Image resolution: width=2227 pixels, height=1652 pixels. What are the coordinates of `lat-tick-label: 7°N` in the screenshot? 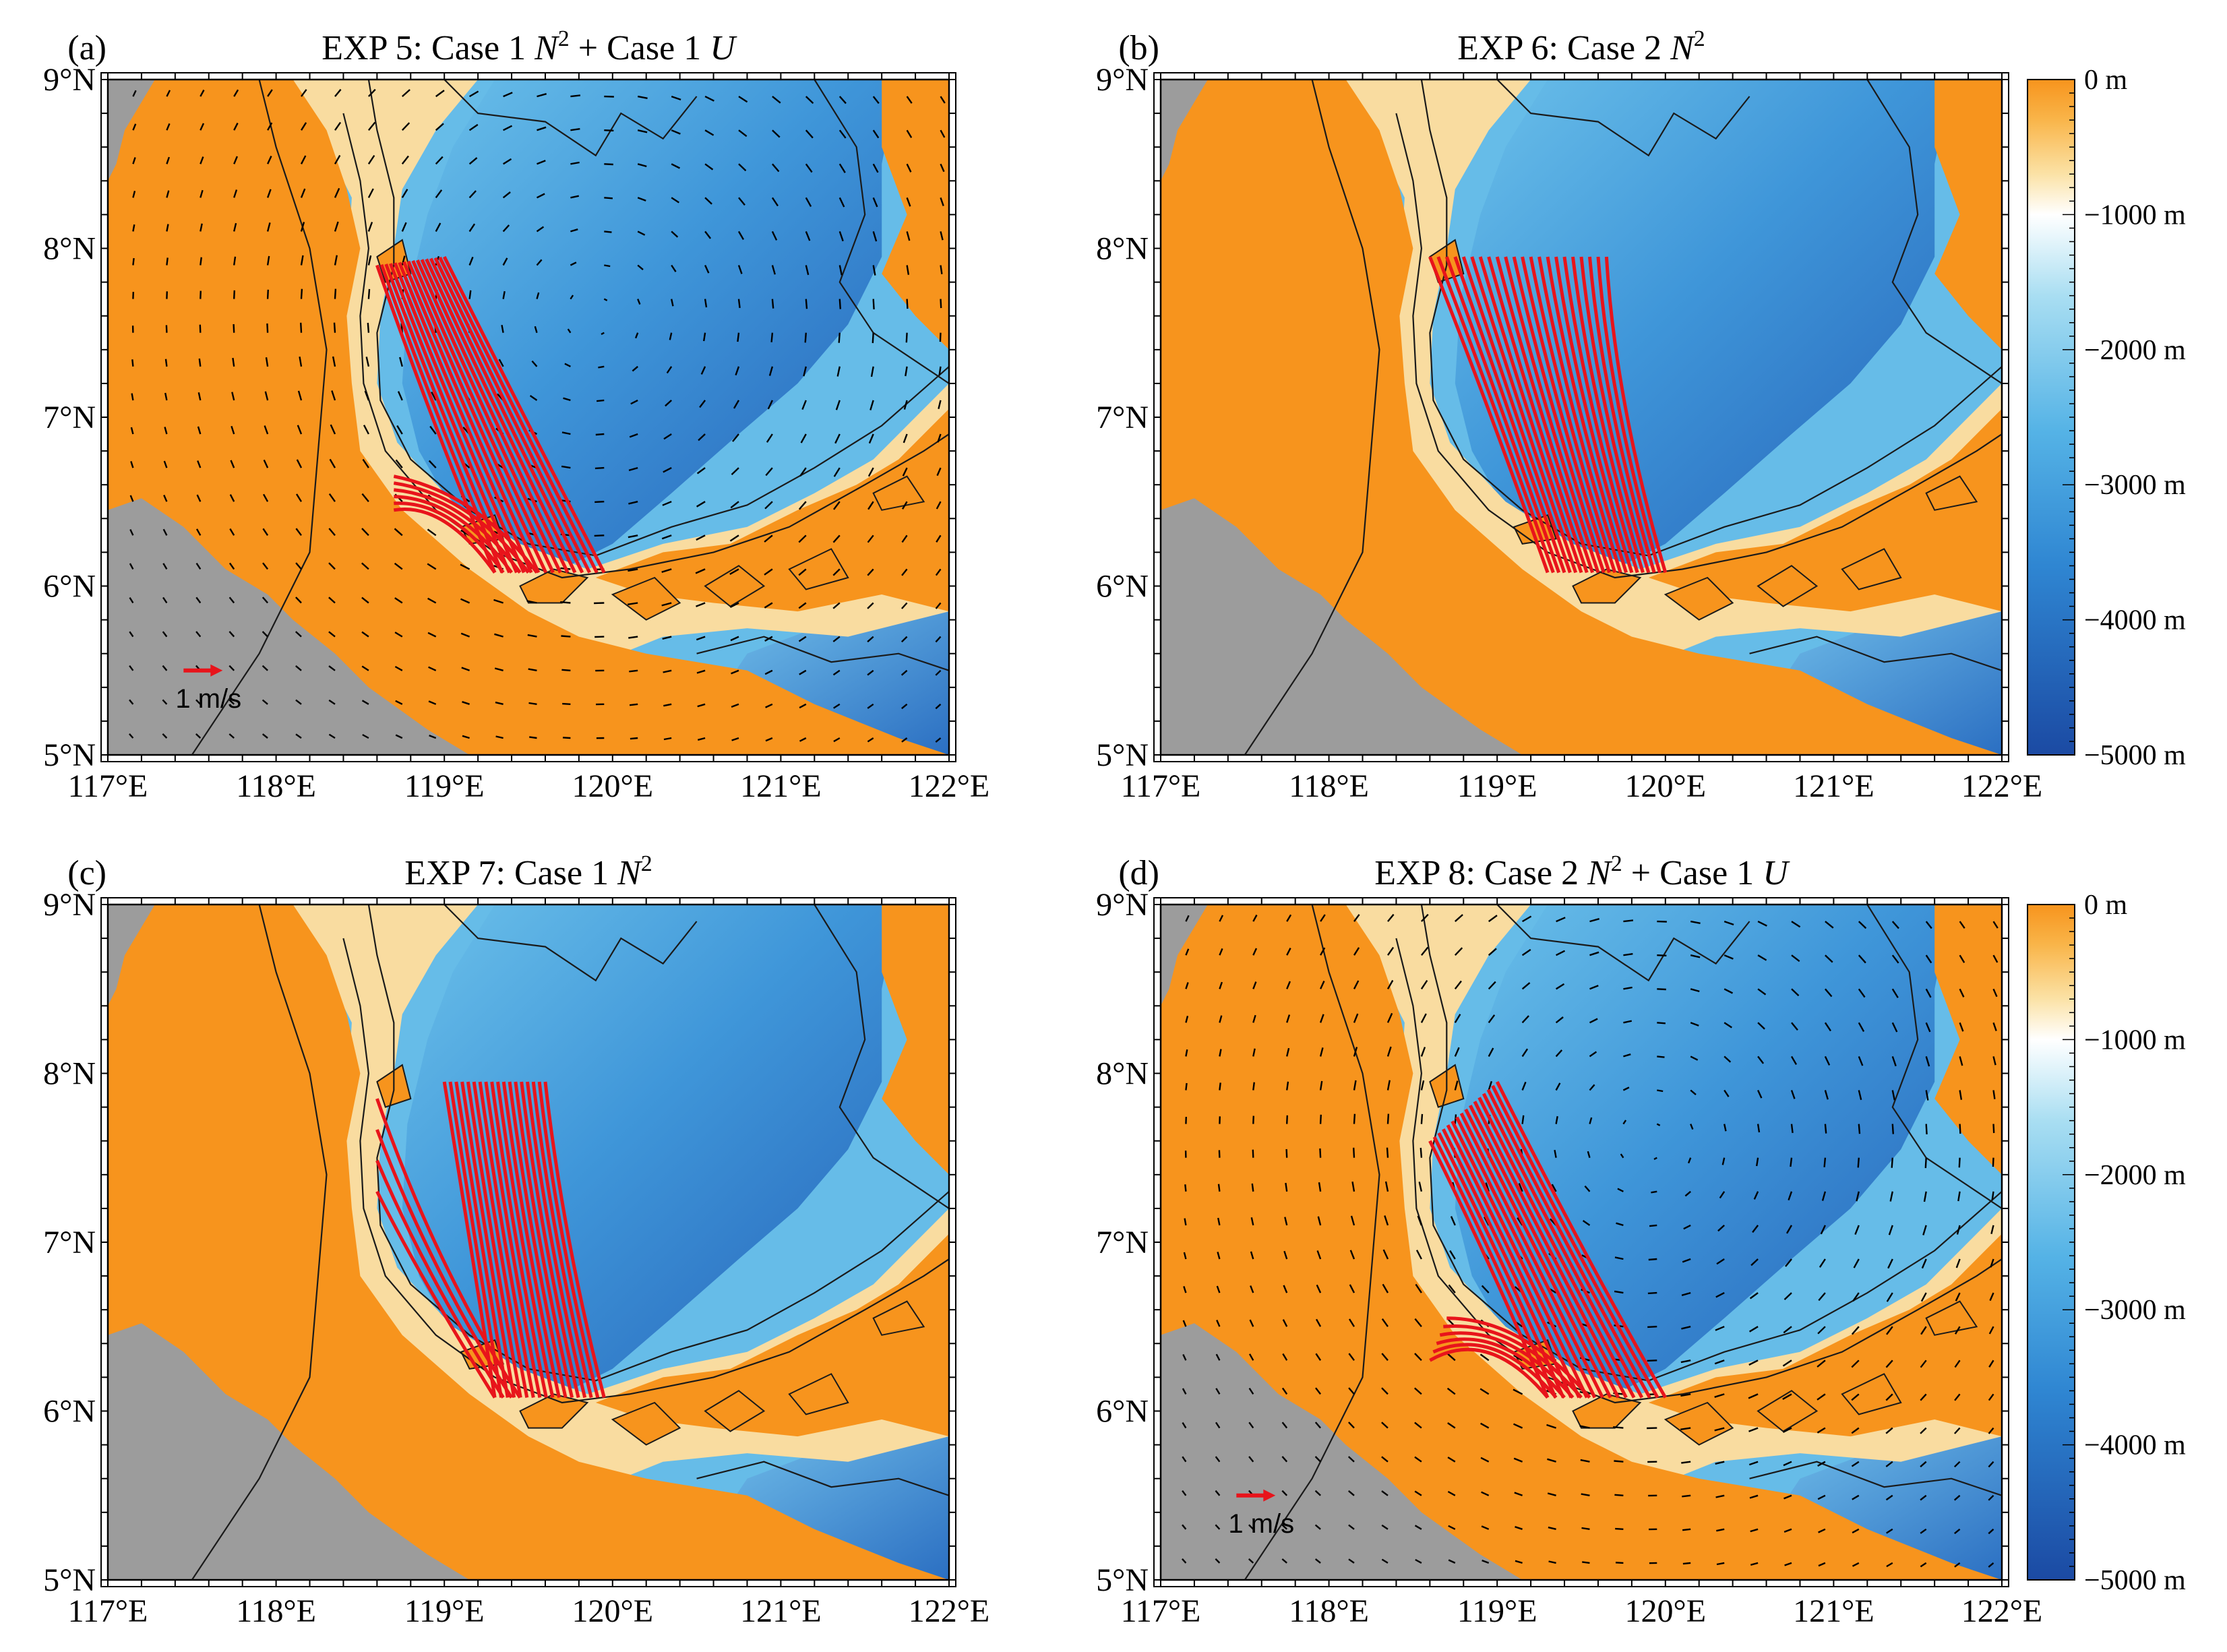 It's located at (69, 418).